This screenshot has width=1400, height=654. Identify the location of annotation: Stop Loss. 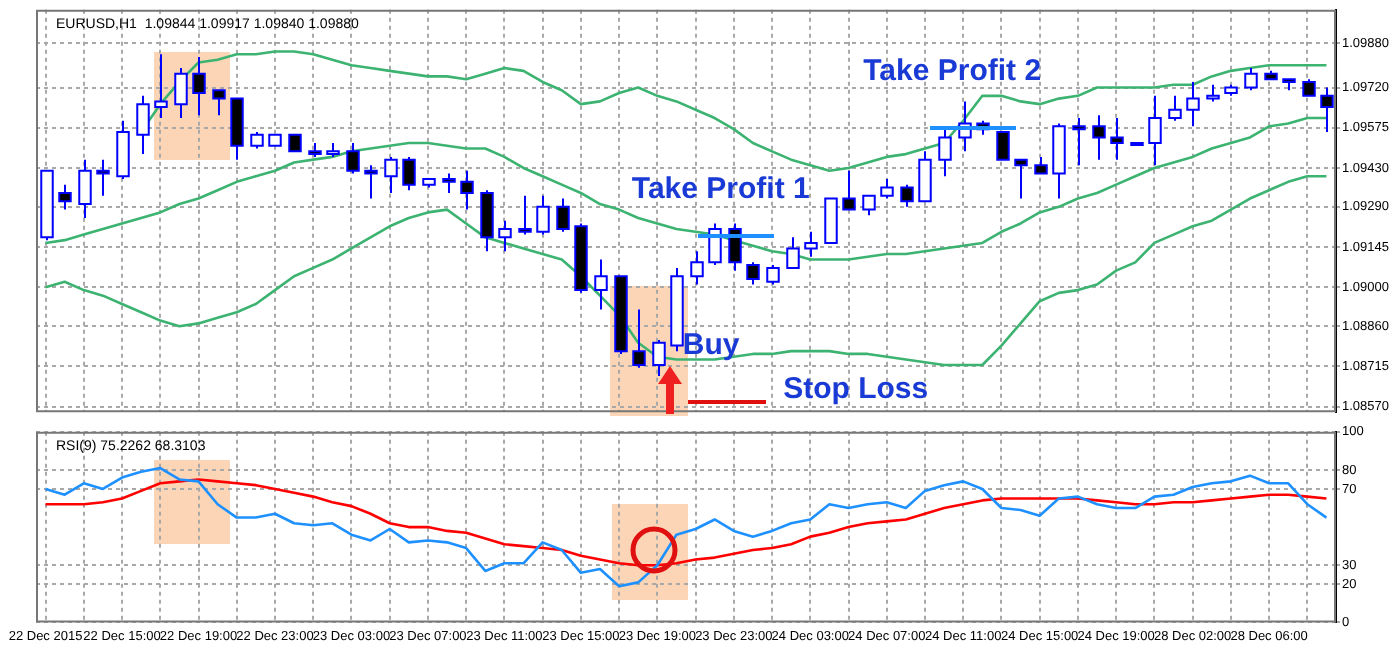
(856, 389).